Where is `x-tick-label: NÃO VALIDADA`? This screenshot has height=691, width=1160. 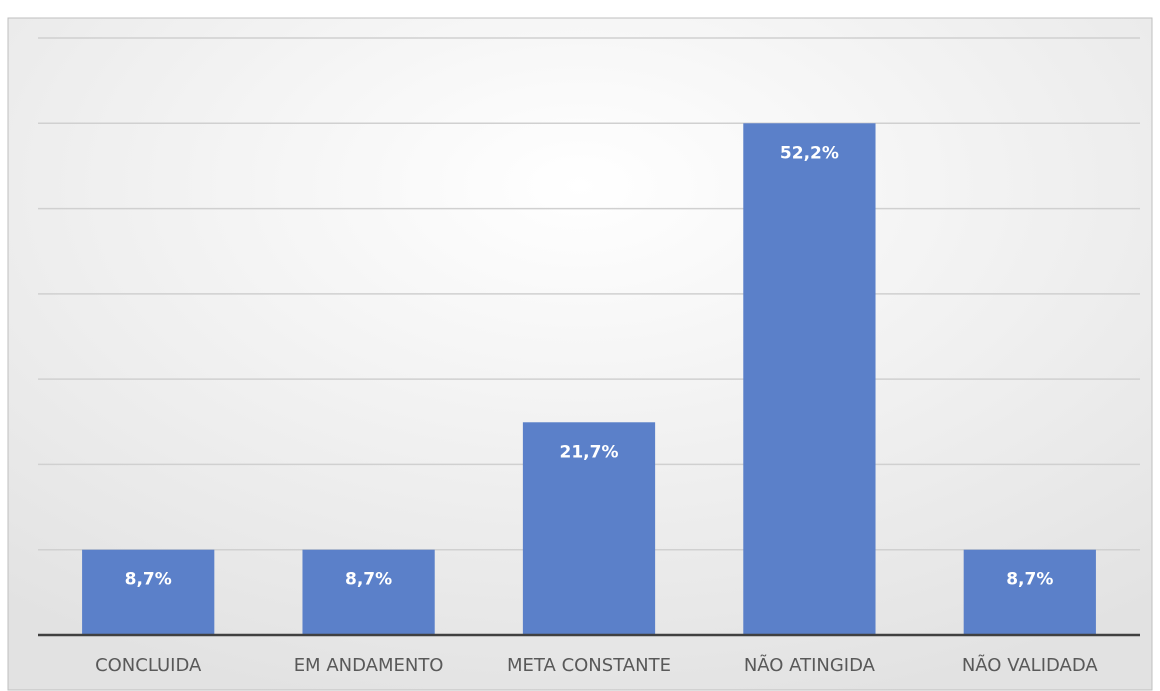 x-tick-label: NÃO VALIDADA is located at coordinates (1030, 665).